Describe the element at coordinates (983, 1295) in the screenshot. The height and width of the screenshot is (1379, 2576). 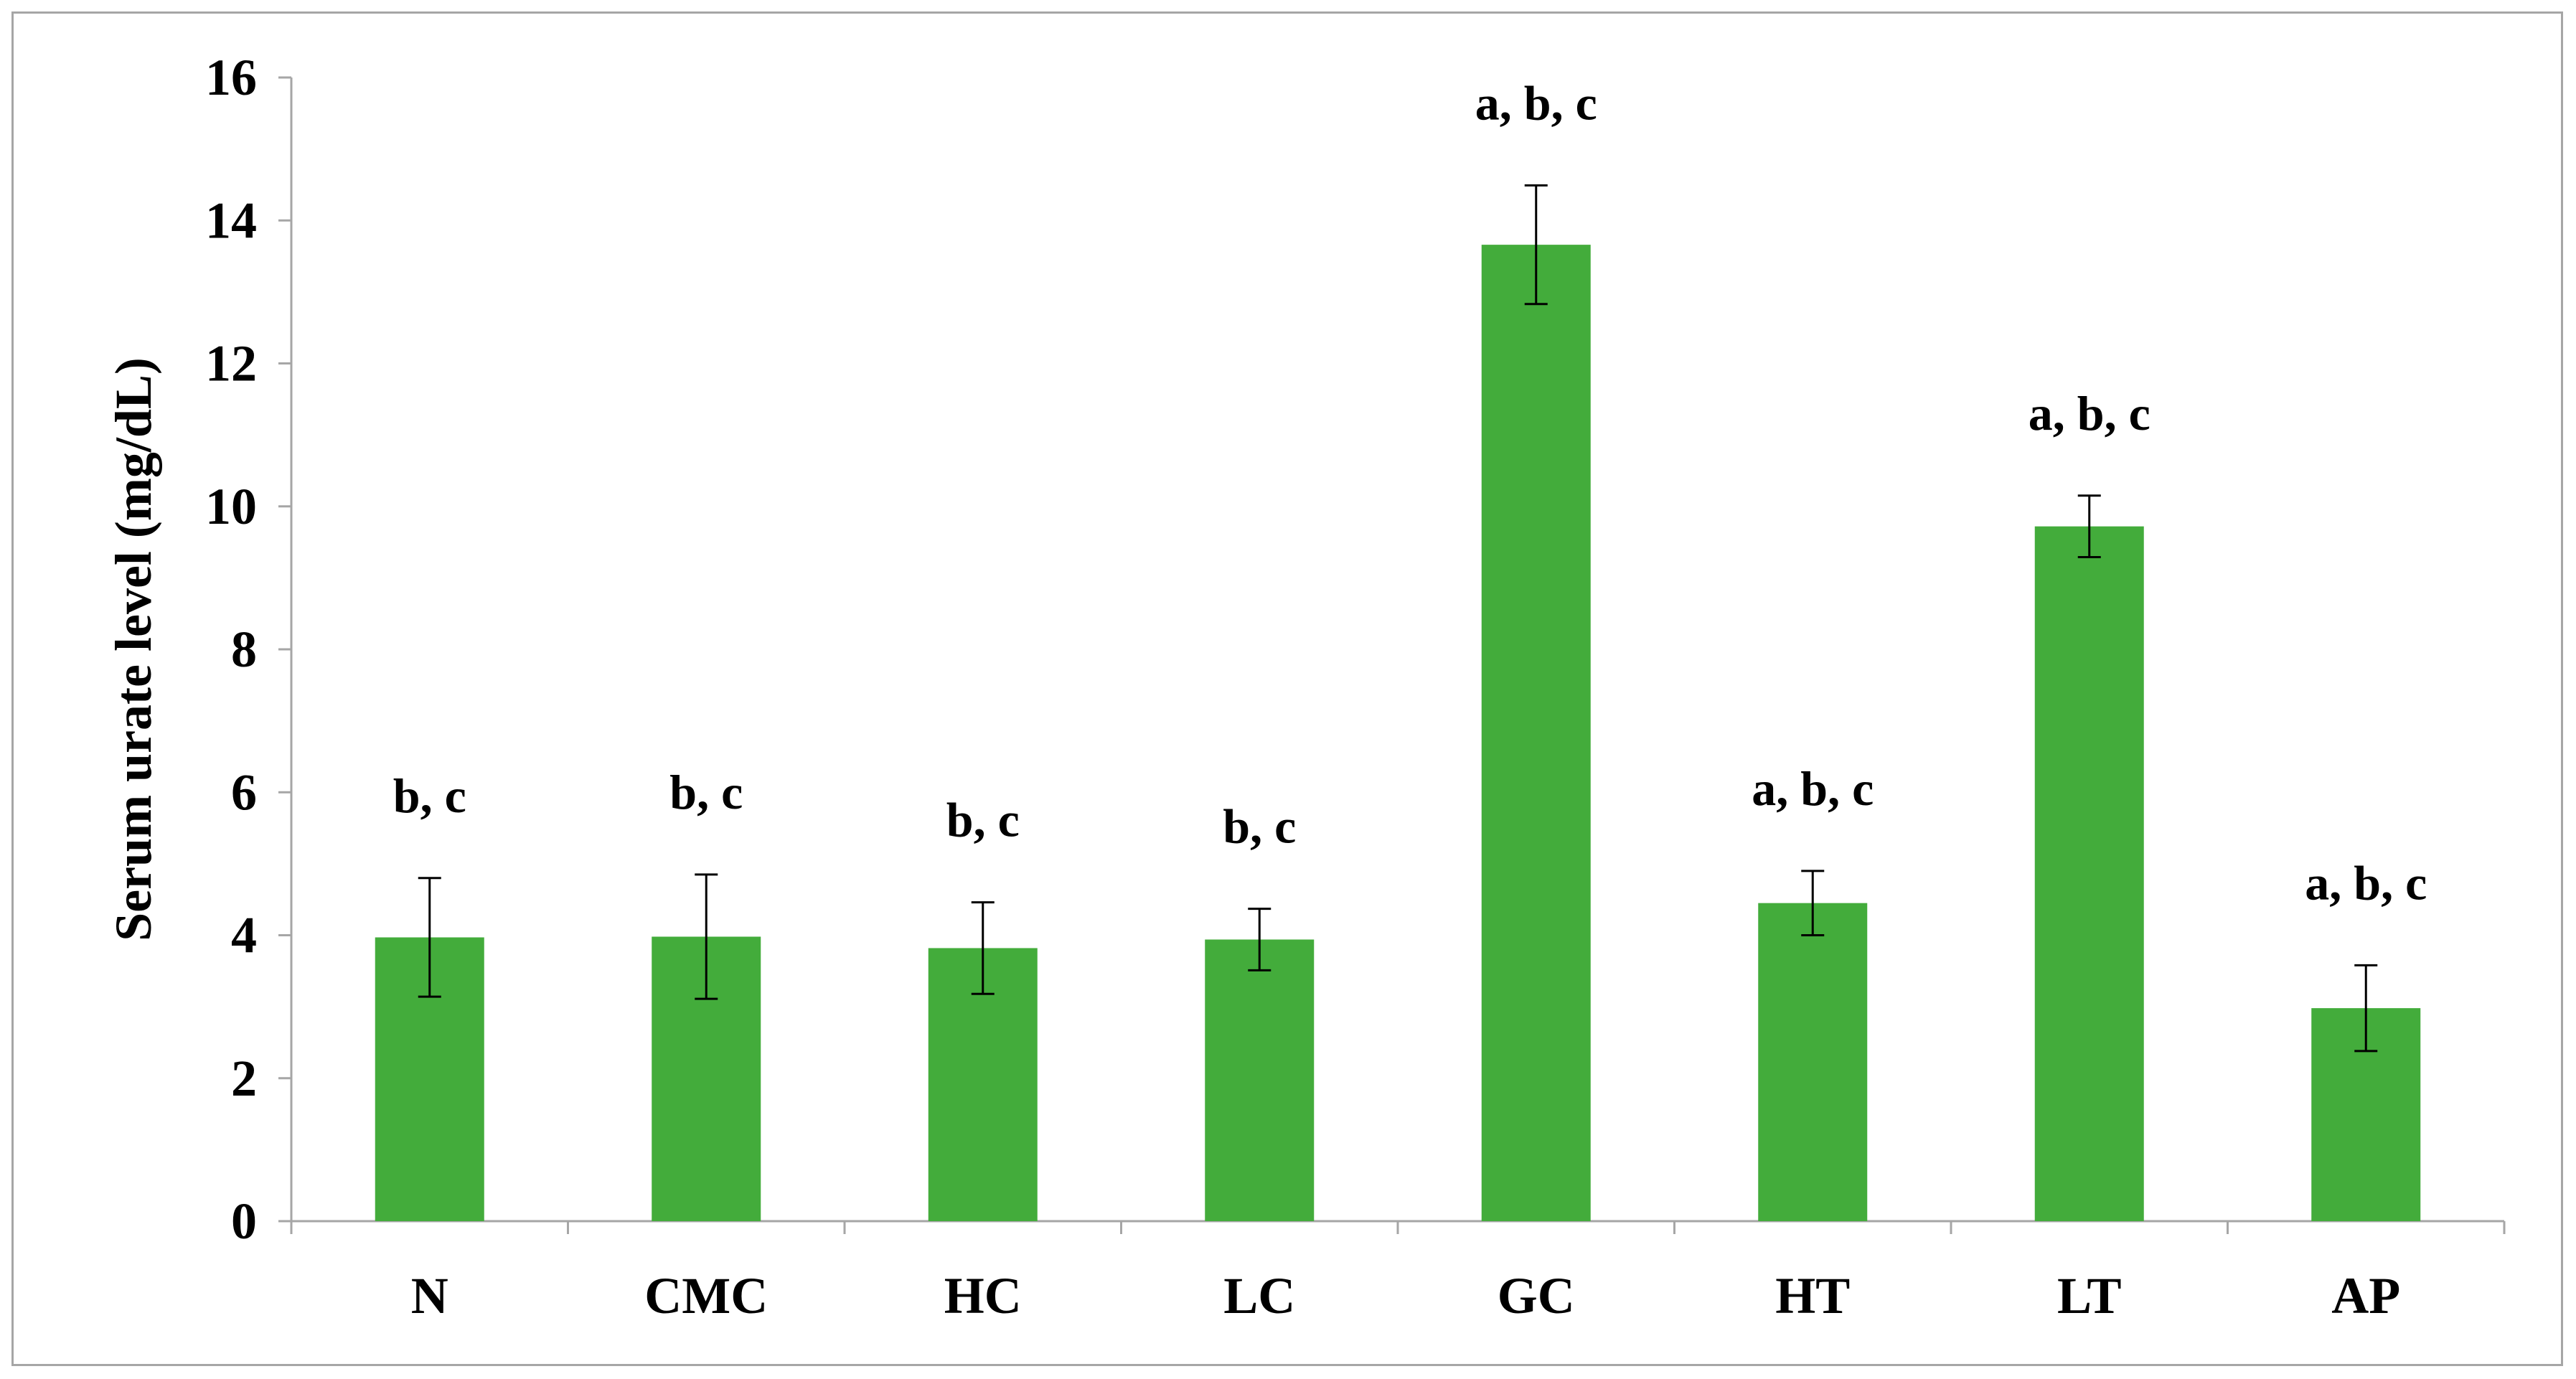
I see `x-tick-label-HC: HC` at that location.